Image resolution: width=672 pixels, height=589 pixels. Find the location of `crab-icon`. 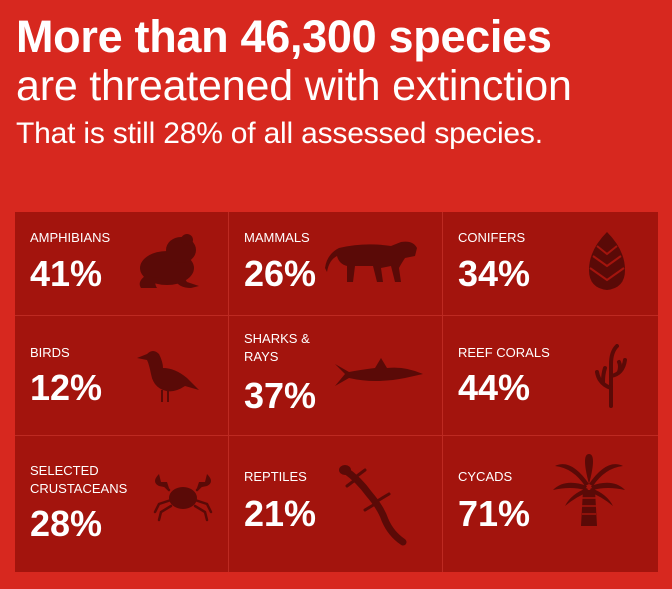

crab-icon is located at coordinates (183, 497).